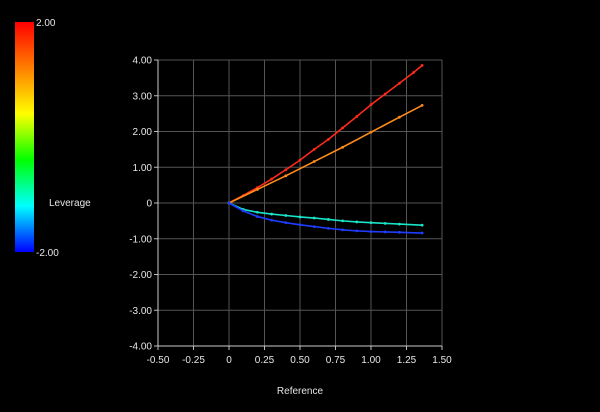  I want to click on colorbar-max-label: 2.00, so click(46, 23).